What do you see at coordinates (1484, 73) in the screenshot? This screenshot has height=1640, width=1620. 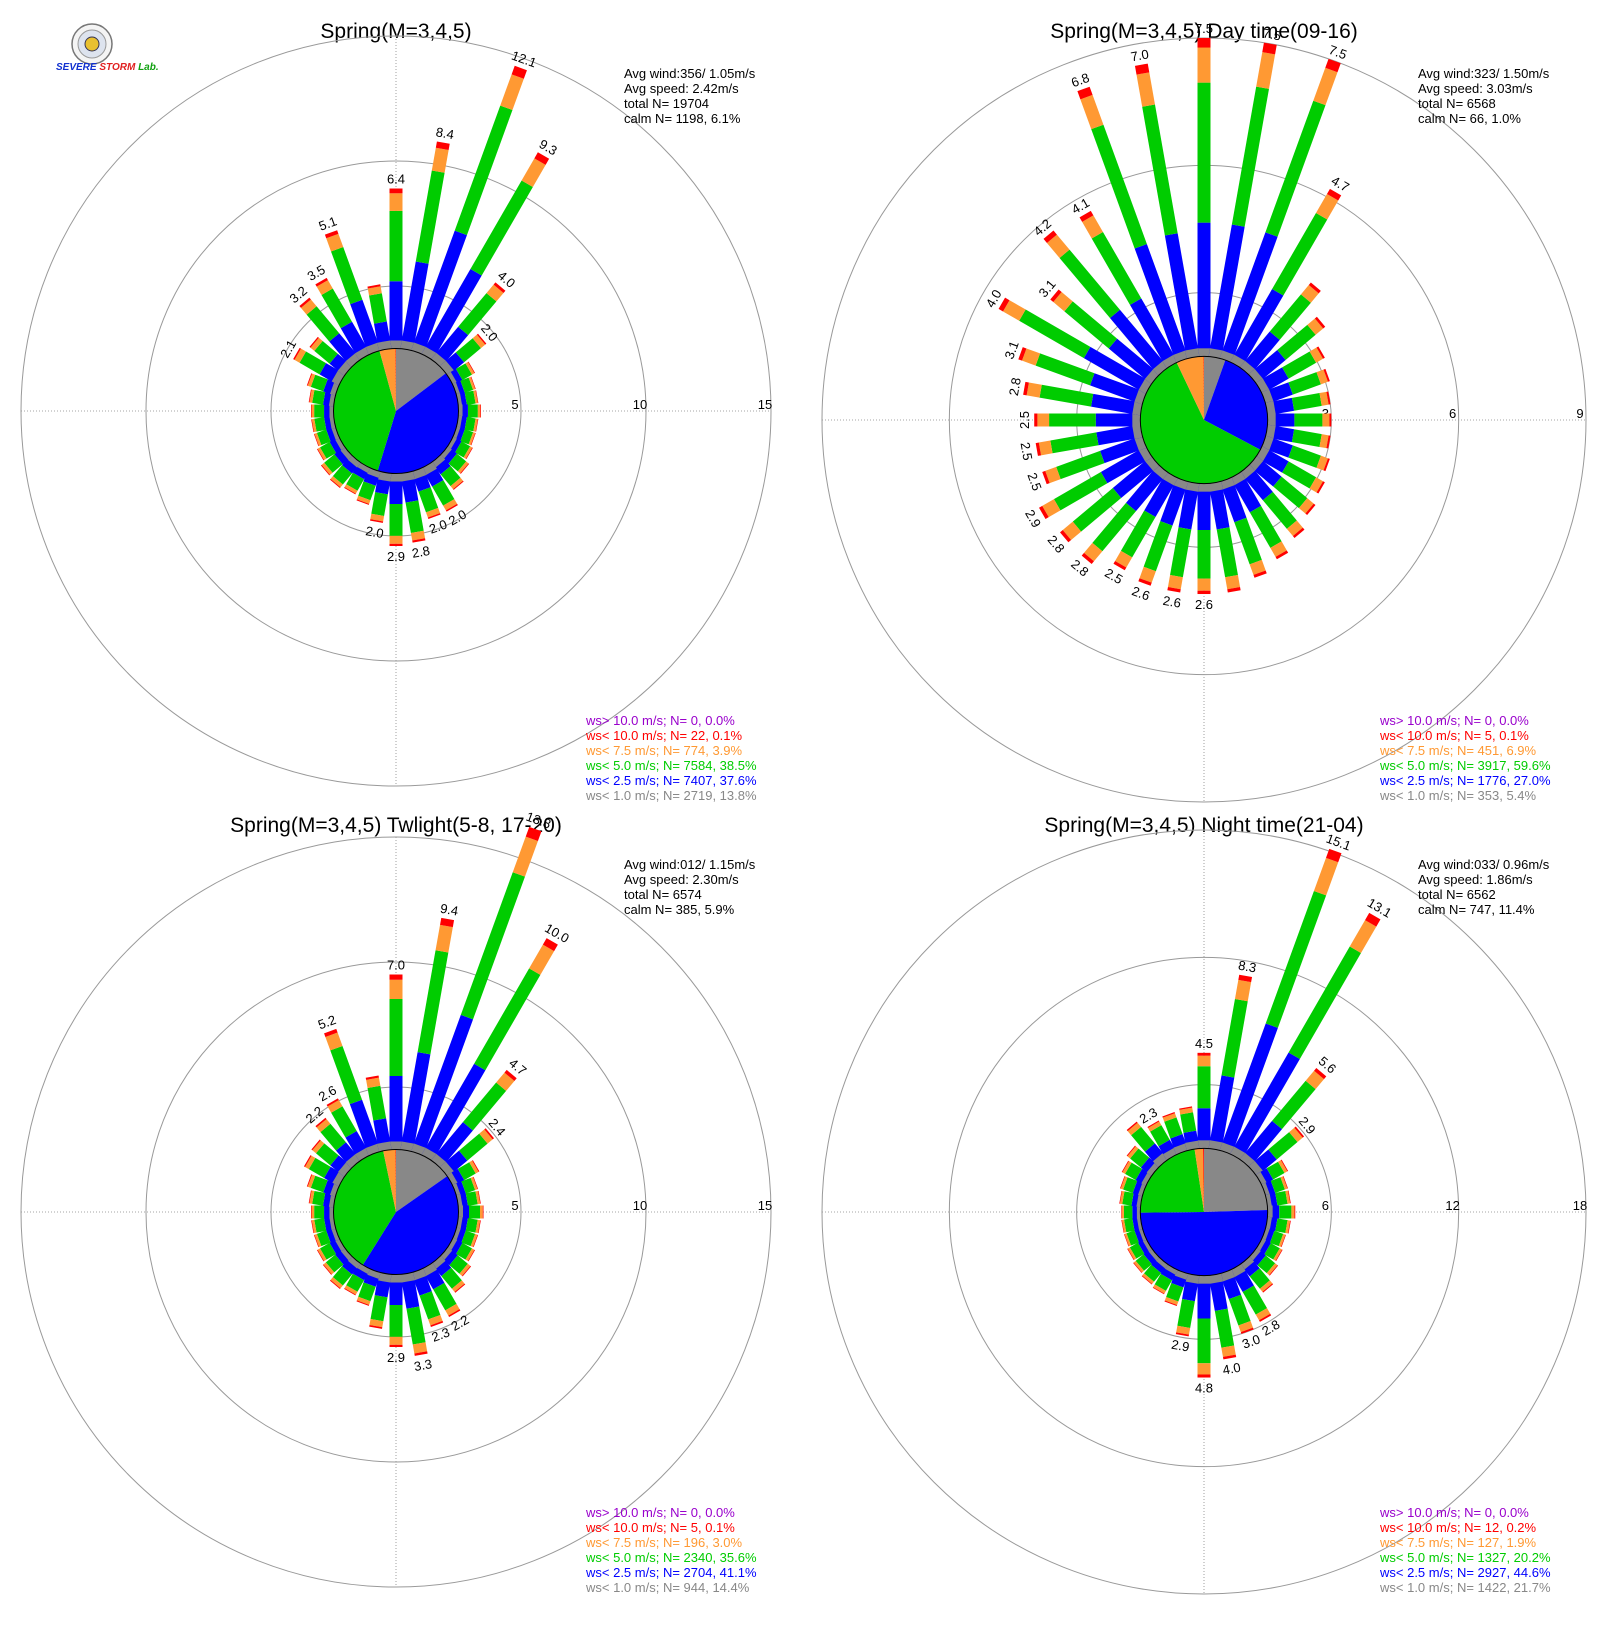 I see `stats-line: Avg wind:323/ 1.50m/s` at bounding box center [1484, 73].